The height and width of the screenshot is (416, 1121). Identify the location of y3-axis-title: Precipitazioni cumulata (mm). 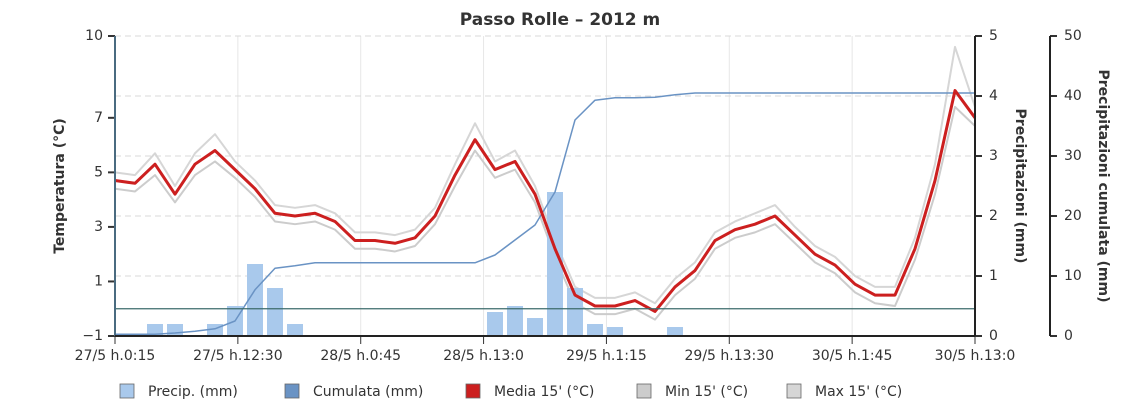
(1103, 186).